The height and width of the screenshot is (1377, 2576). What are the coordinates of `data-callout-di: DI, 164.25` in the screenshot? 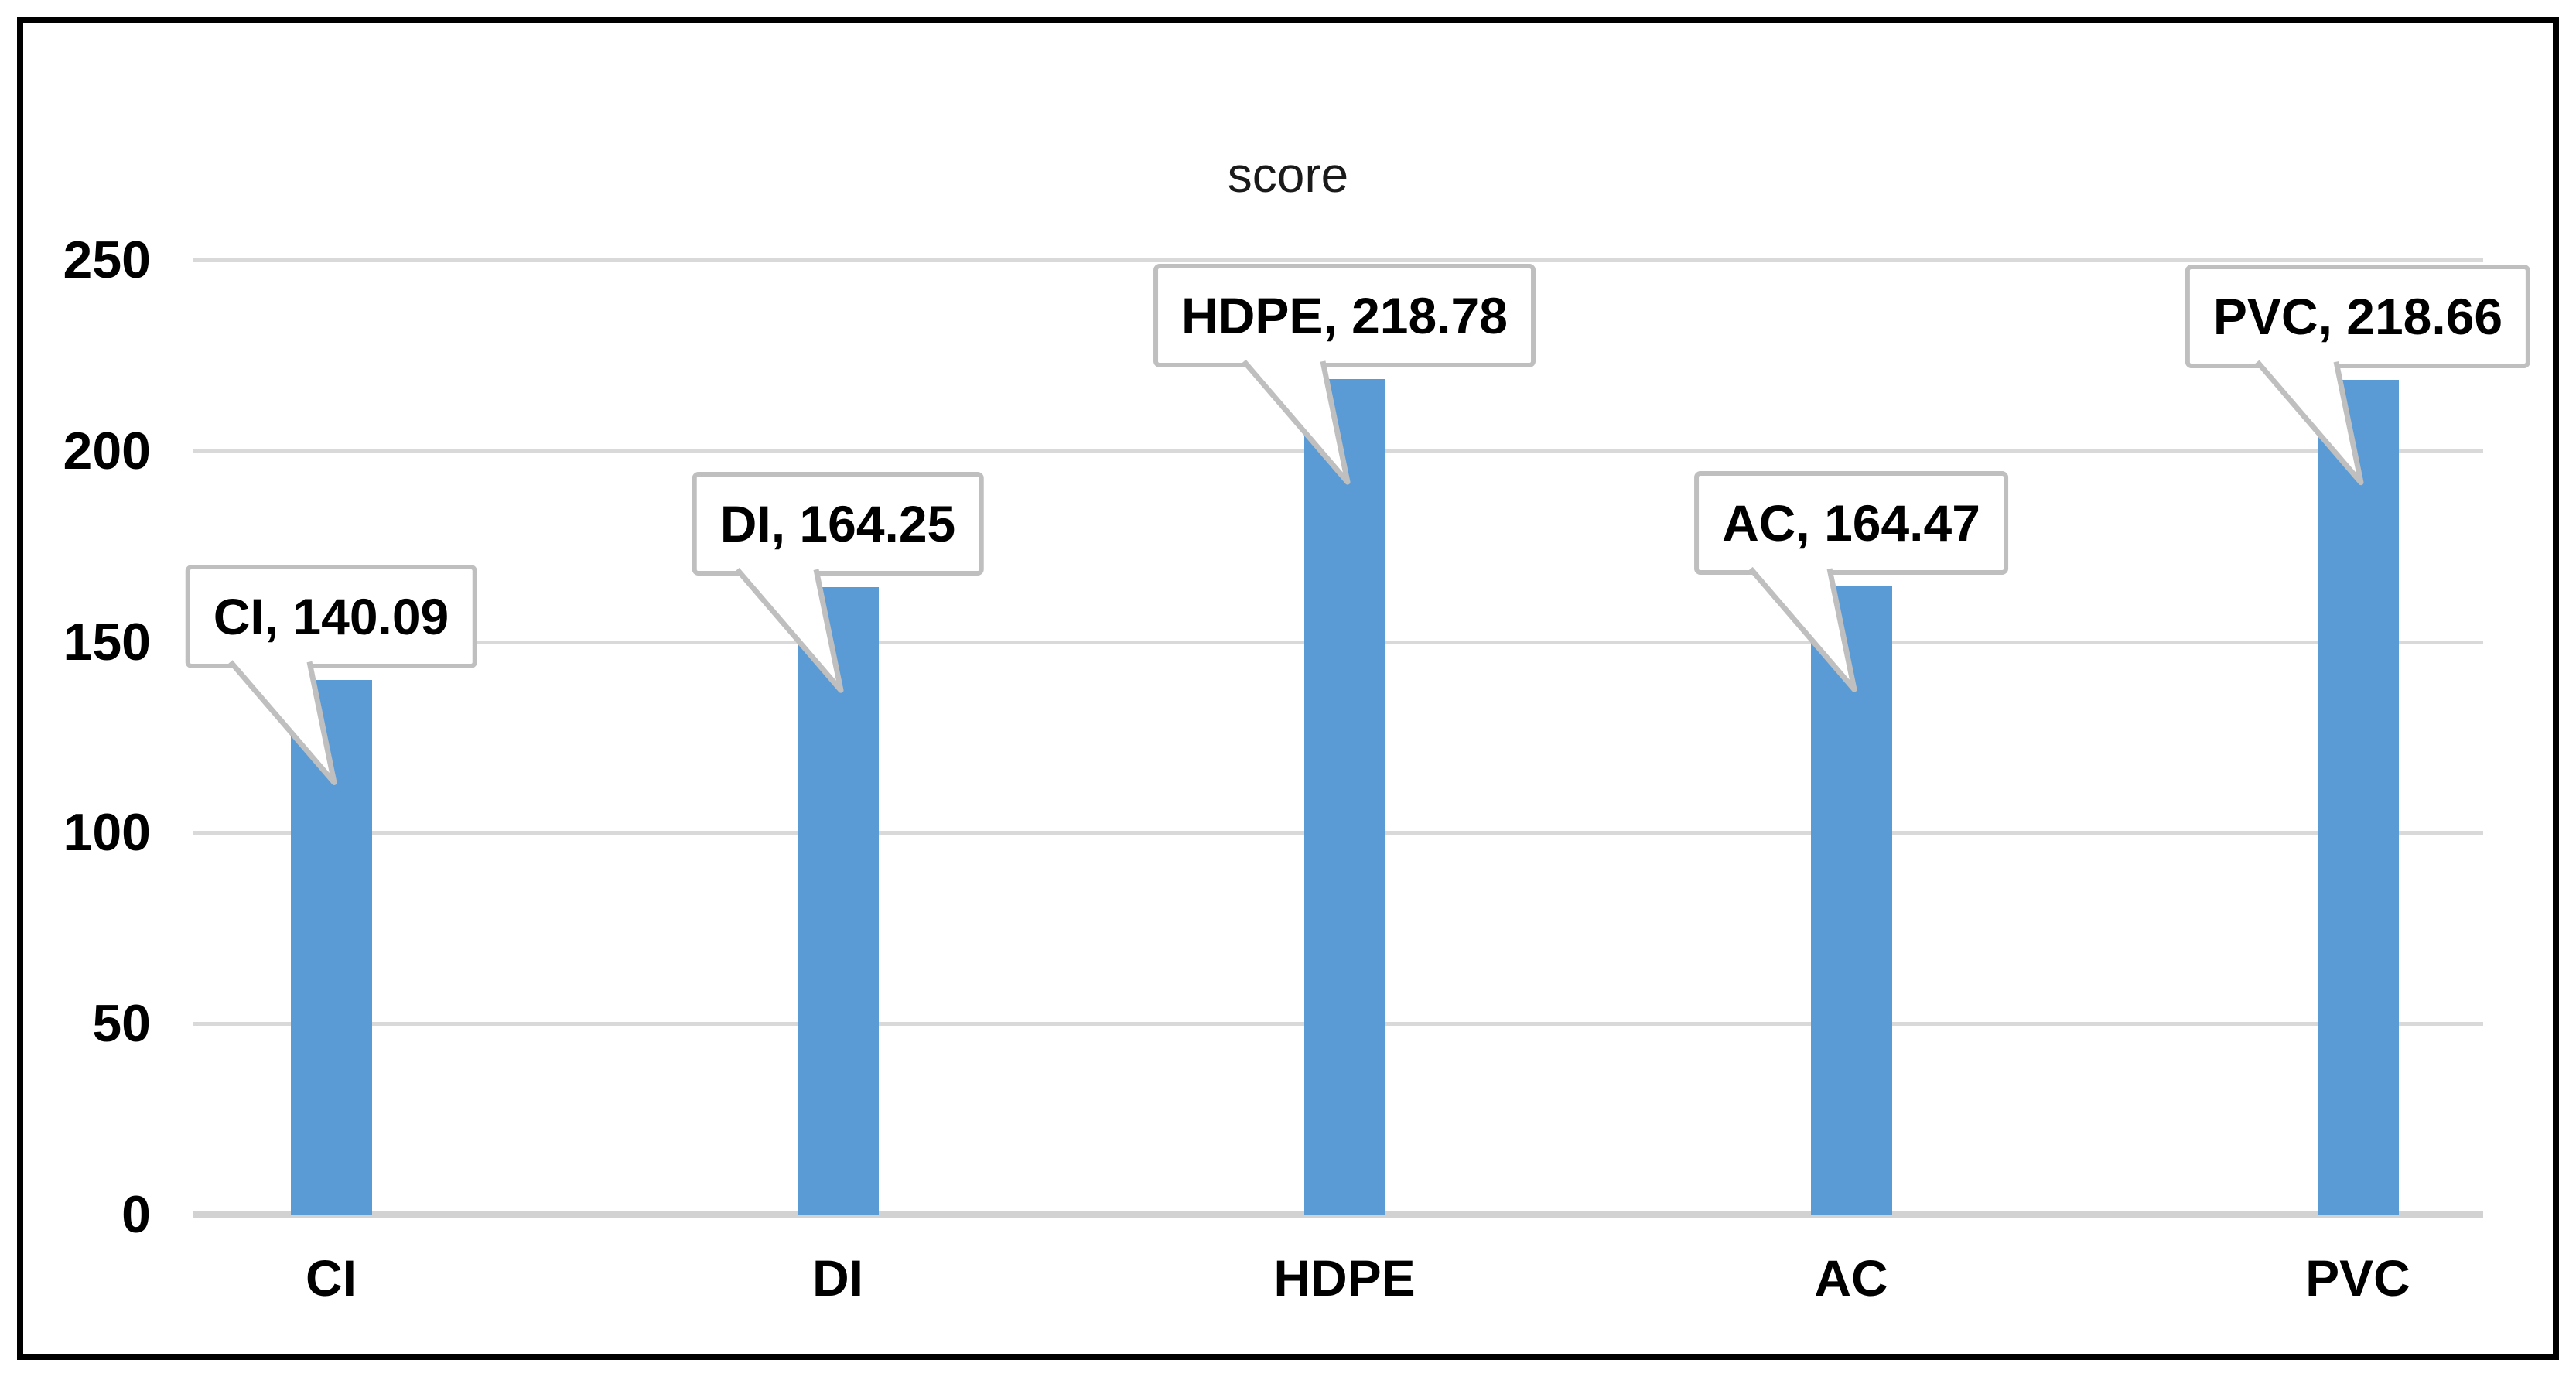 It's located at (838, 524).